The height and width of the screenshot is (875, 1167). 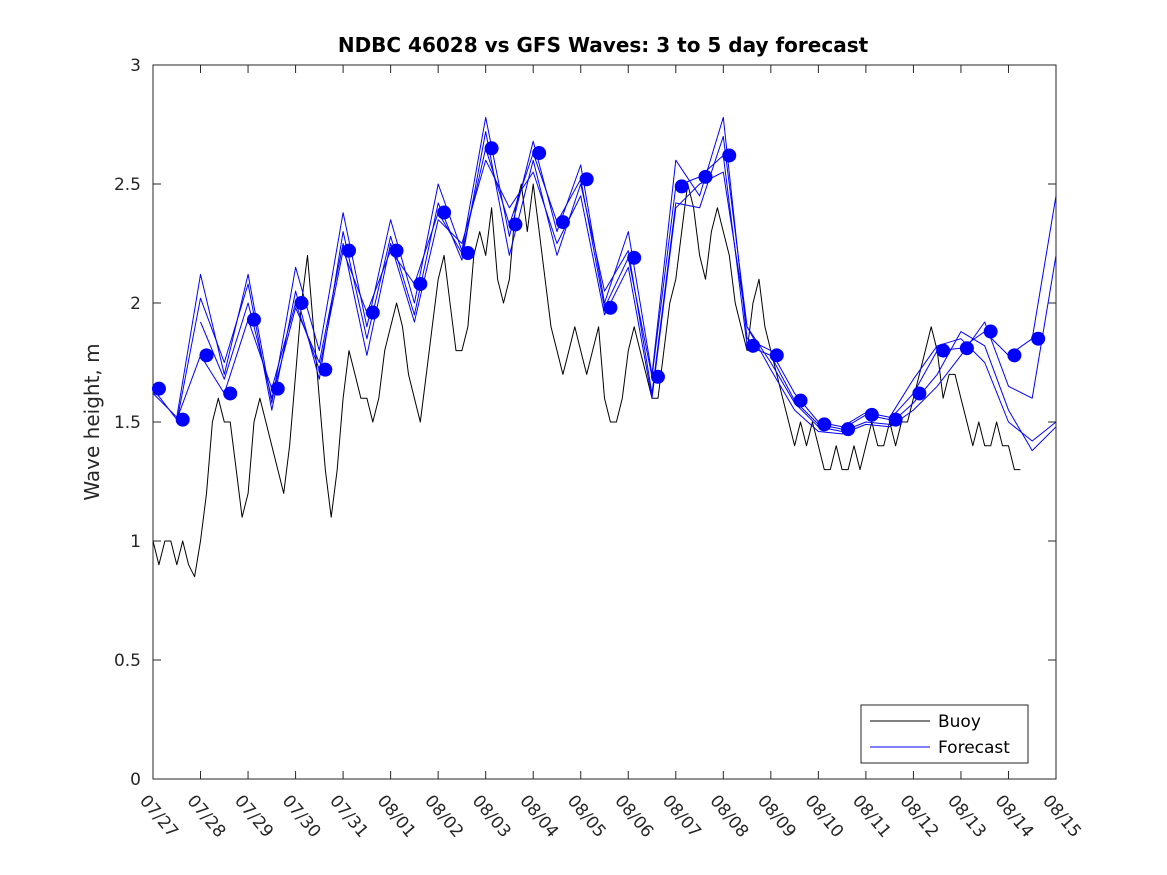 I want to click on x-tick-label: 07/30, so click(x=301, y=816).